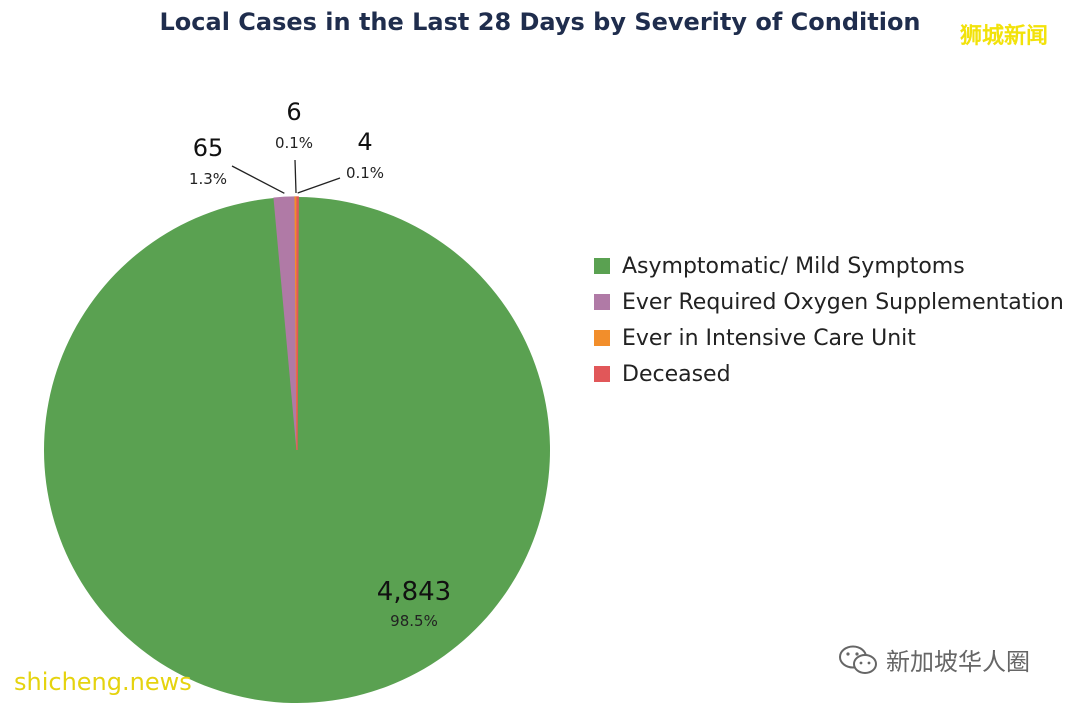 This screenshot has width=1080, height=704. Describe the element at coordinates (208, 148) in the screenshot. I see `value-label-oxygen: 65` at that location.